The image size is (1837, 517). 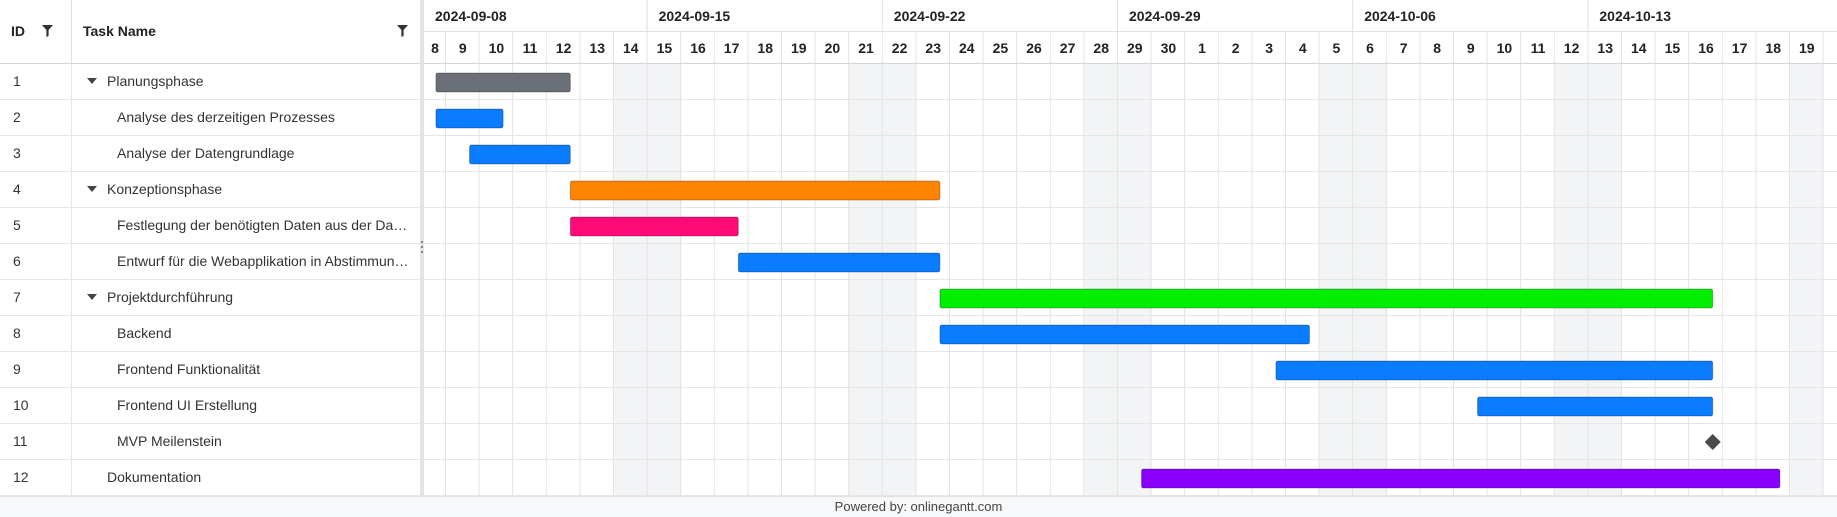 What do you see at coordinates (36, 225) in the screenshot?
I see `task-id-cell: 5` at bounding box center [36, 225].